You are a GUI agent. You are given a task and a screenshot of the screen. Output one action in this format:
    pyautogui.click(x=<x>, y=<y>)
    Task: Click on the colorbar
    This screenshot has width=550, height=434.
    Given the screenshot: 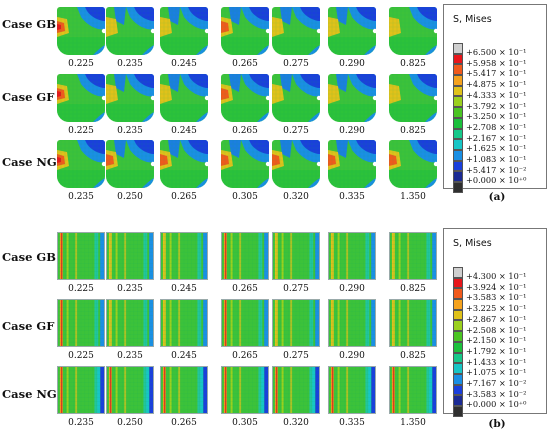 What is the action you would take?
    pyautogui.click(x=458, y=118)
    